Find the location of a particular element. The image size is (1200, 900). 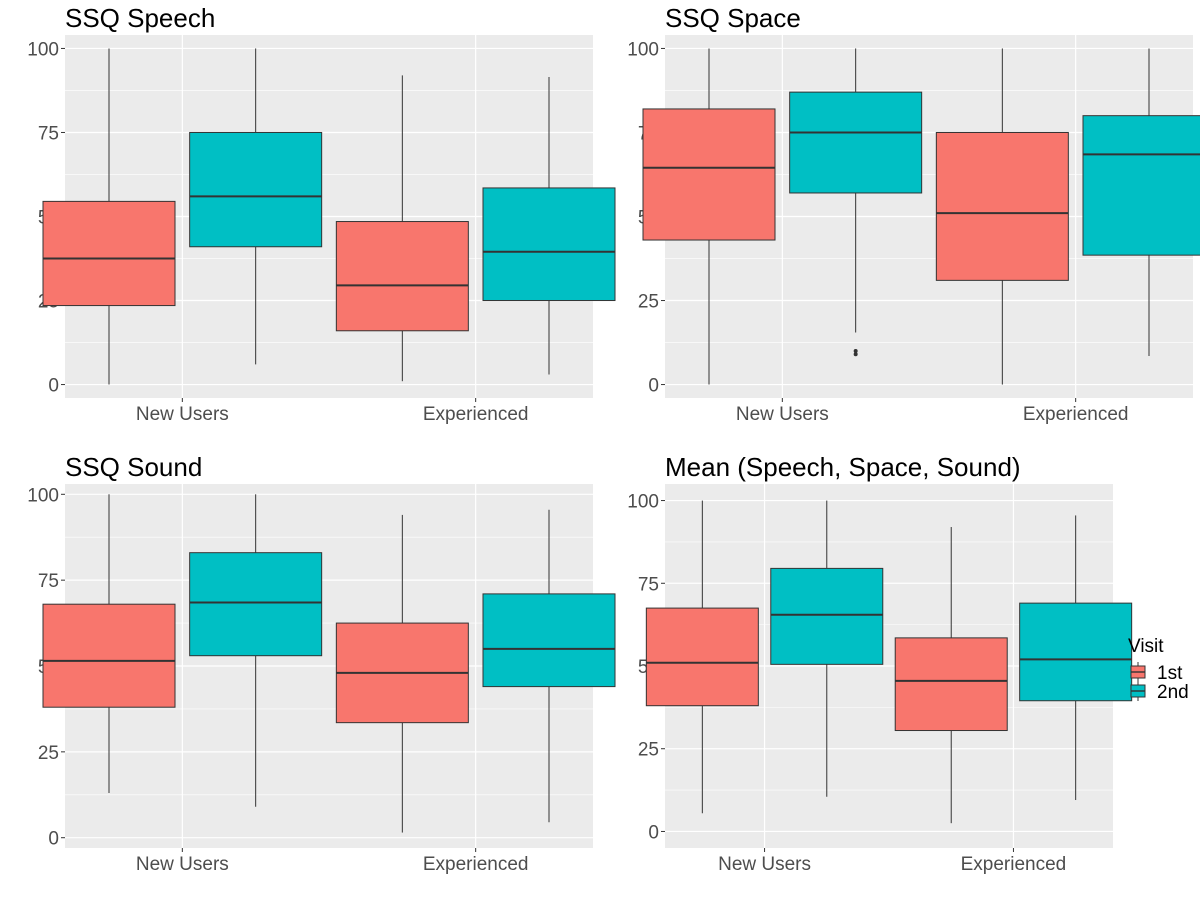

legend-entry-2nd: 2nd is located at coordinates (1159, 692).